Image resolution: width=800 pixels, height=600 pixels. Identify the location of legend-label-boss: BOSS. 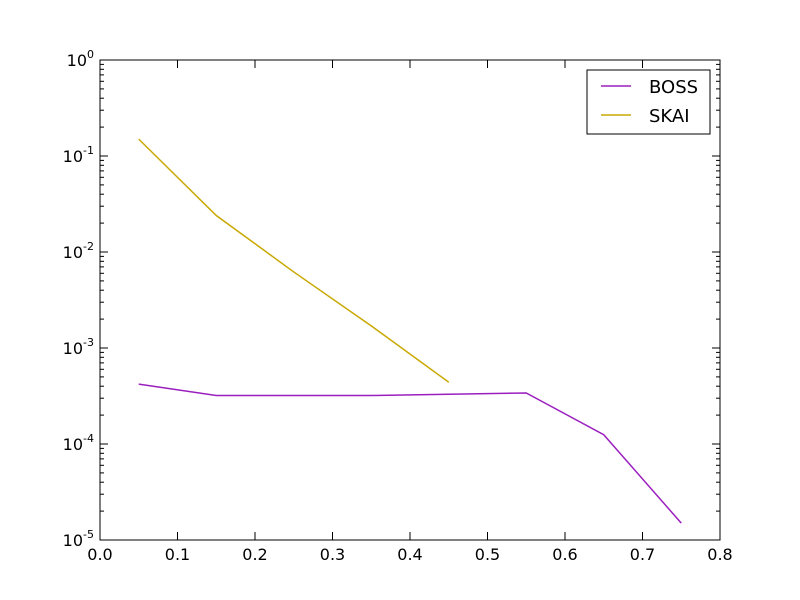
(673, 87).